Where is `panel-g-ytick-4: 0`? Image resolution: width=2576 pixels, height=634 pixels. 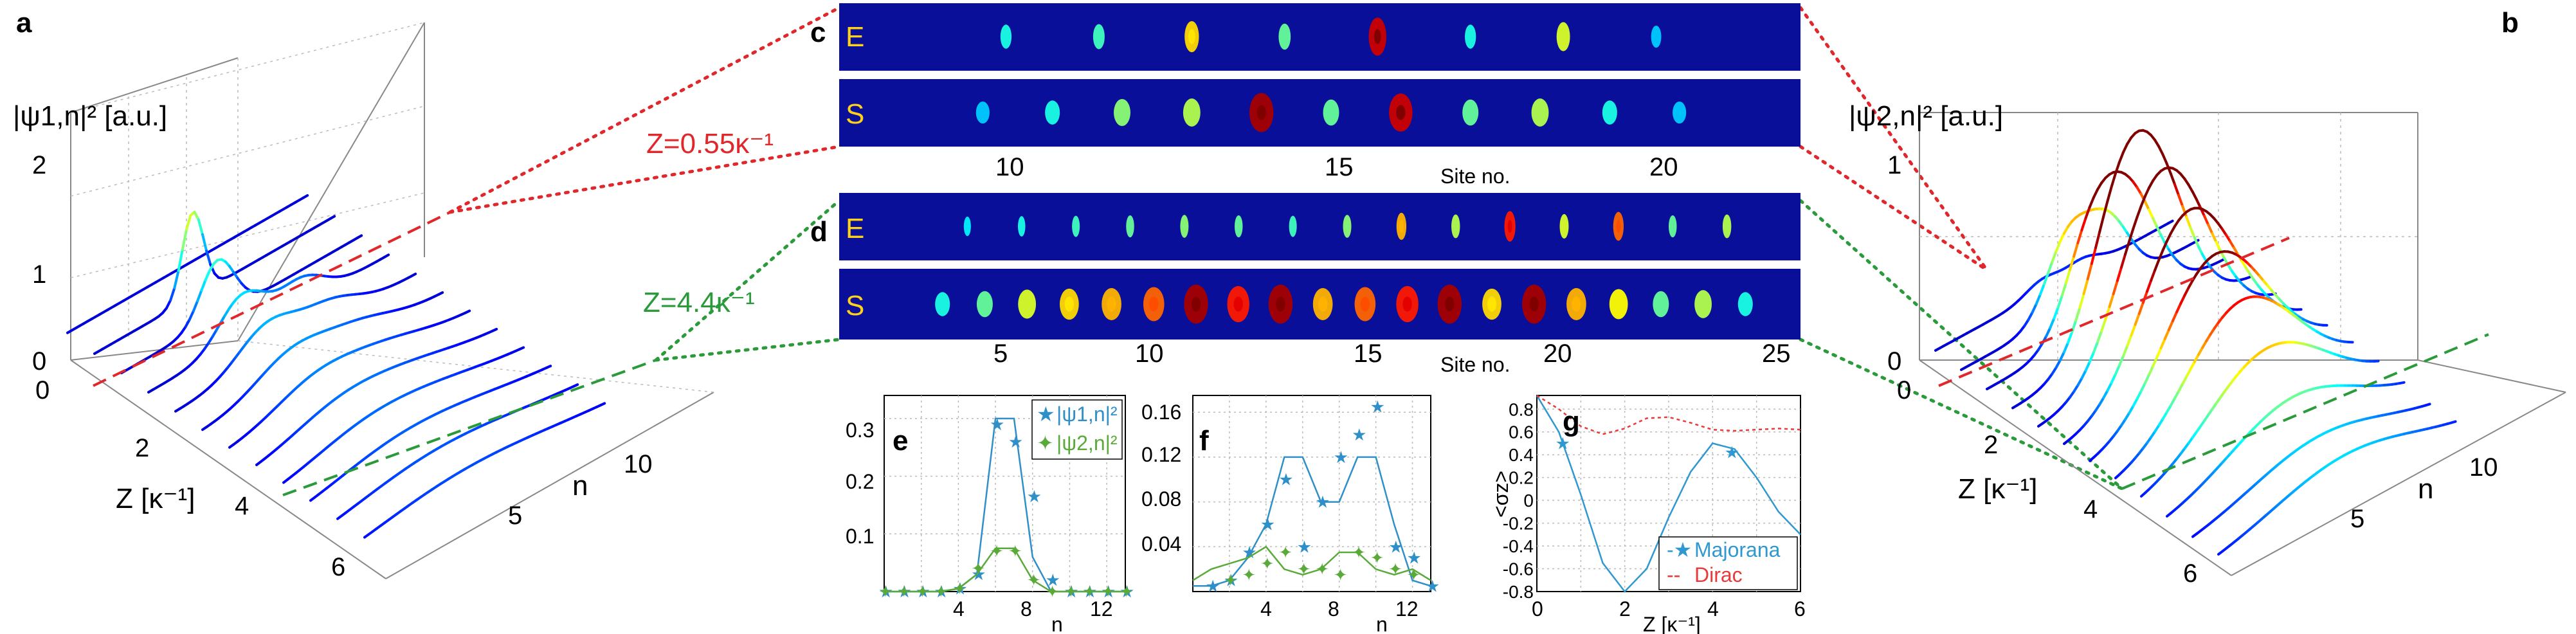 panel-g-ytick-4: 0 is located at coordinates (1528, 501).